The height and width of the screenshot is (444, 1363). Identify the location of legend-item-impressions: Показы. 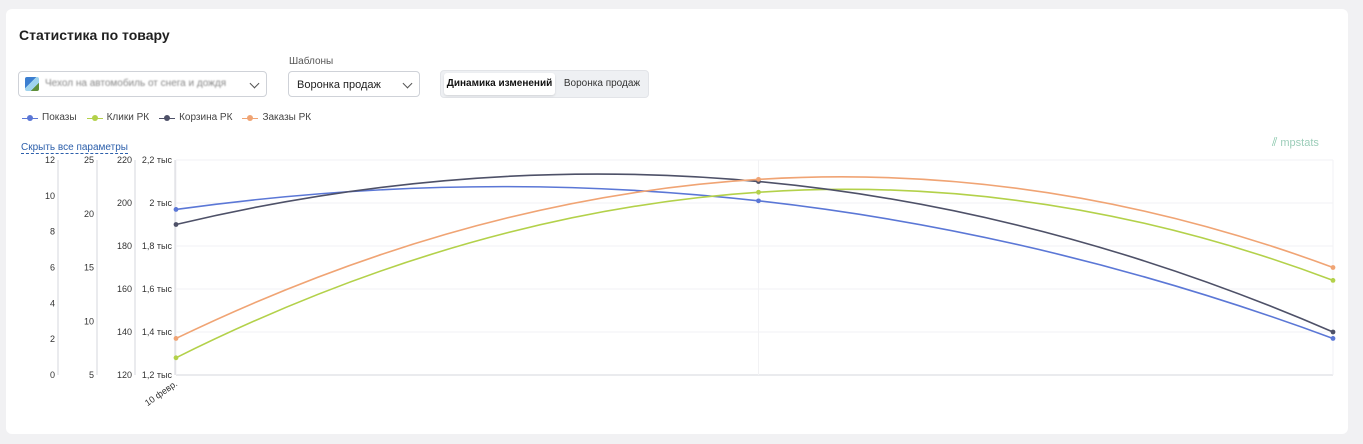
(49, 117).